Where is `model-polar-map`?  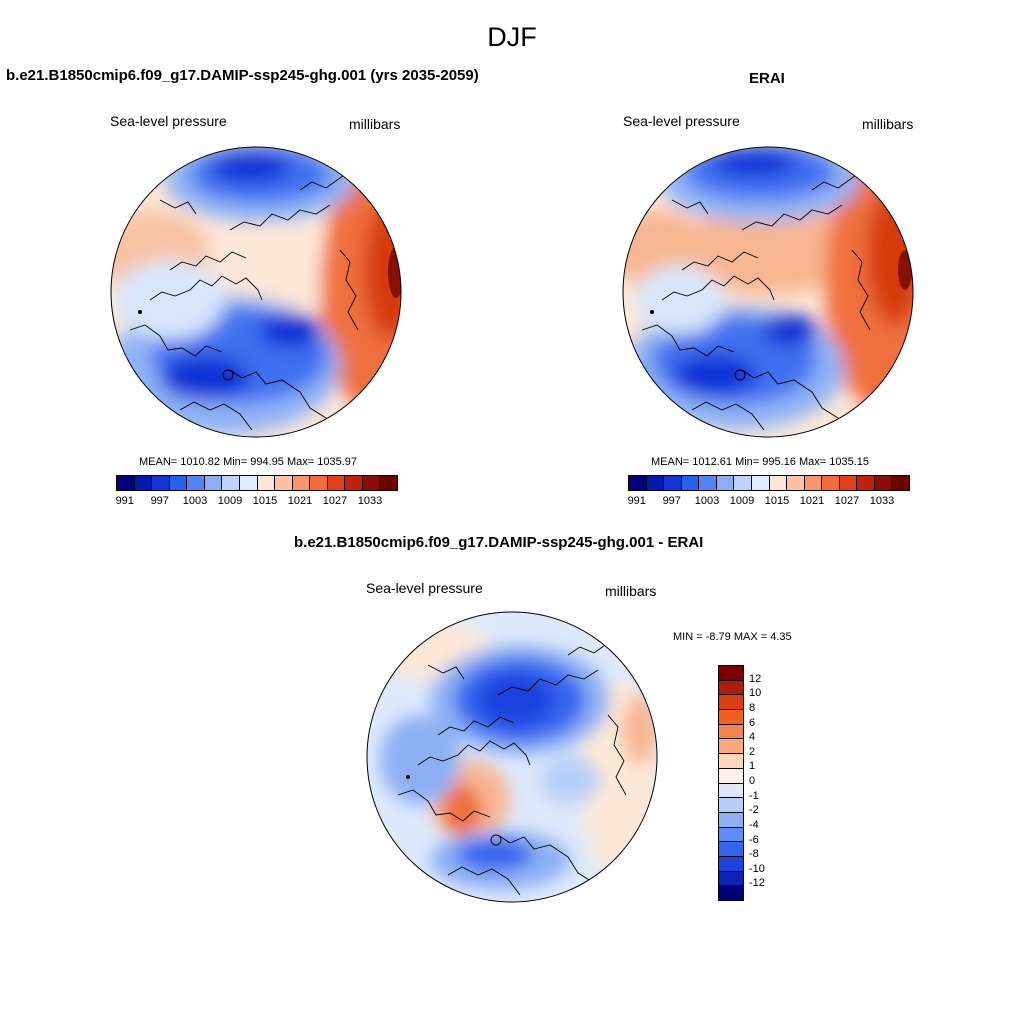
model-polar-map is located at coordinates (256, 292).